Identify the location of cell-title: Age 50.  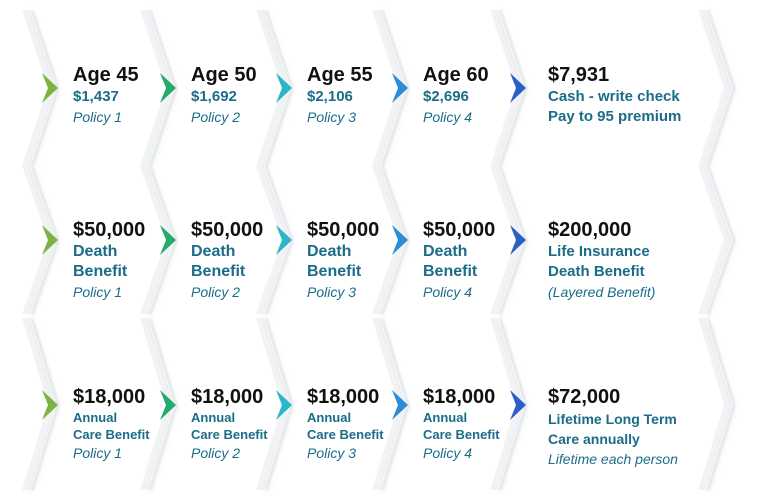
(224, 75).